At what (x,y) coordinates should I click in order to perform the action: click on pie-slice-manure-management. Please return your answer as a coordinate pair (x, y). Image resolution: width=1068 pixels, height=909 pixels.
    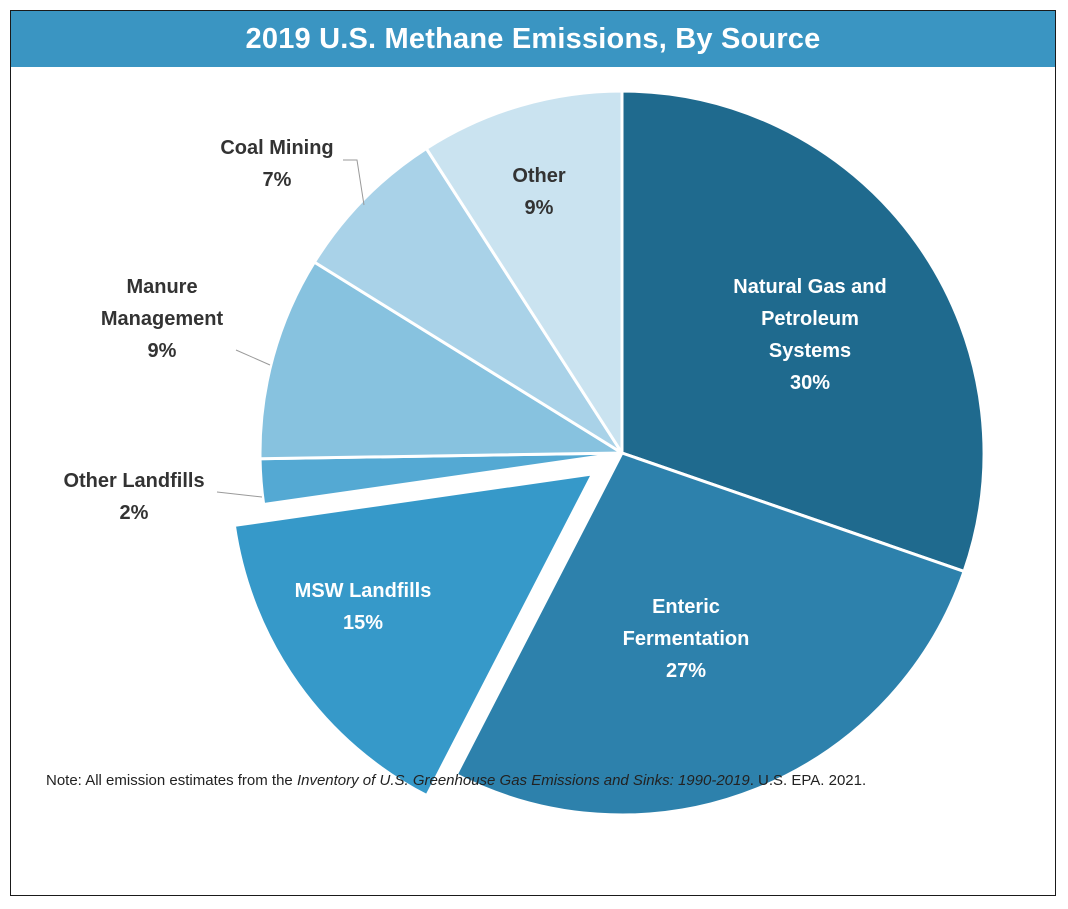
    Looking at the image, I should click on (441, 360).